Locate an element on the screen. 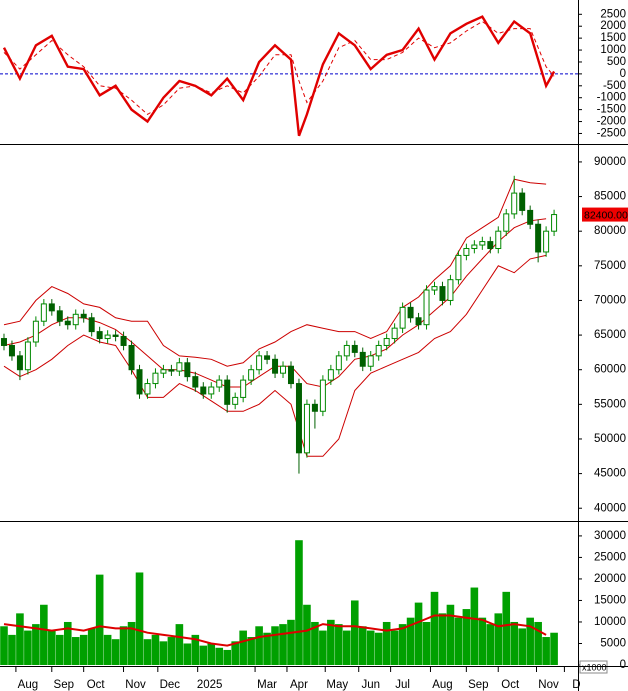 This screenshot has width=628, height=691. y-tick-label: 75000 is located at coordinates (610, 266).